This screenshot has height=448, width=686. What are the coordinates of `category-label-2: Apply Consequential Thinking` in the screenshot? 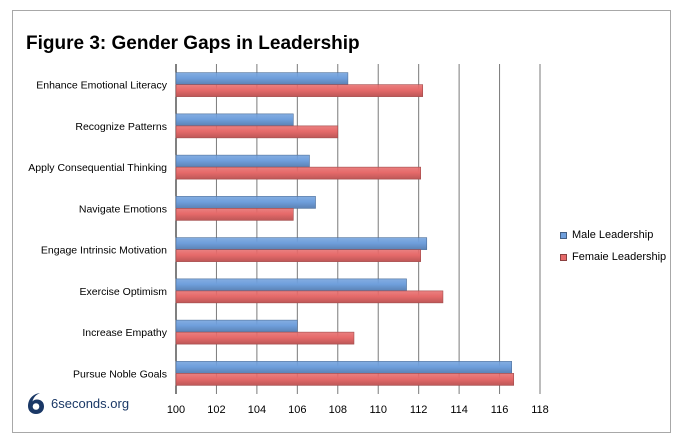 It's located at (97, 168).